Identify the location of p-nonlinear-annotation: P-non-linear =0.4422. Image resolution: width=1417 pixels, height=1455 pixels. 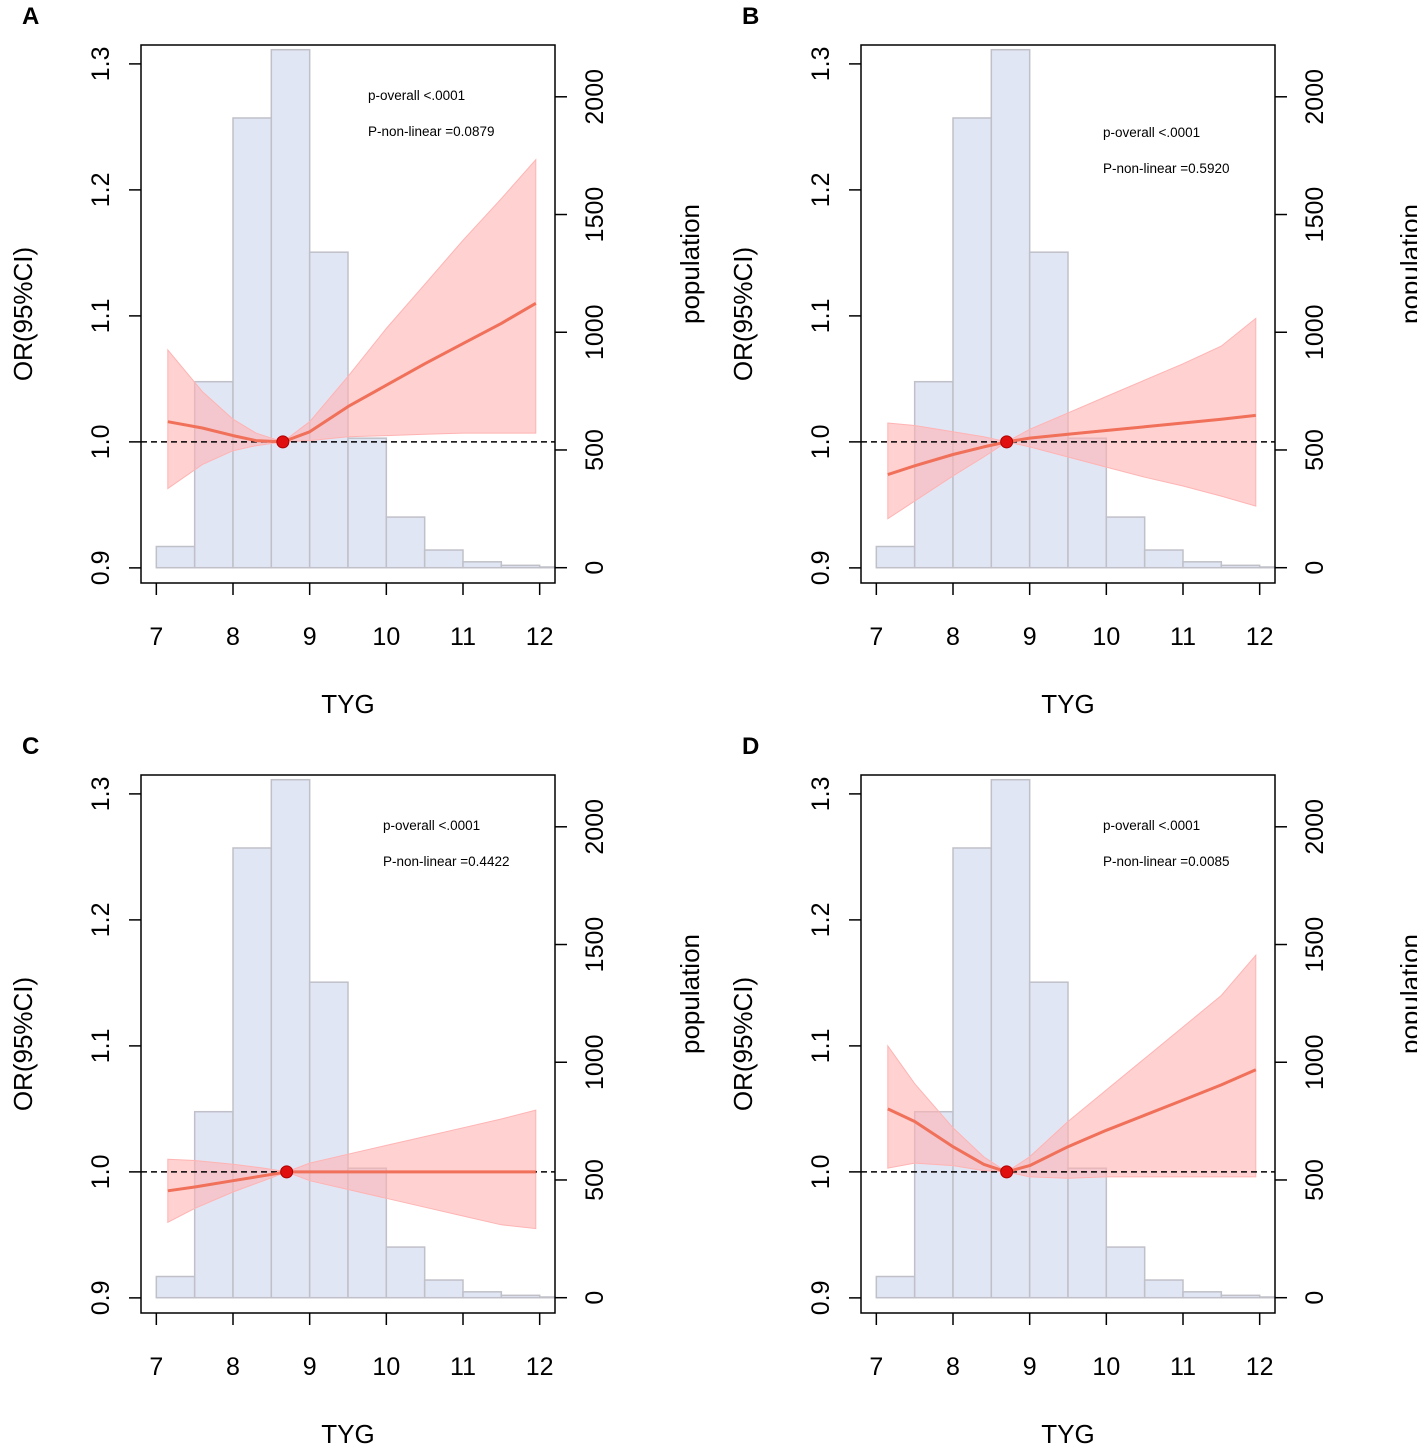
(446, 861).